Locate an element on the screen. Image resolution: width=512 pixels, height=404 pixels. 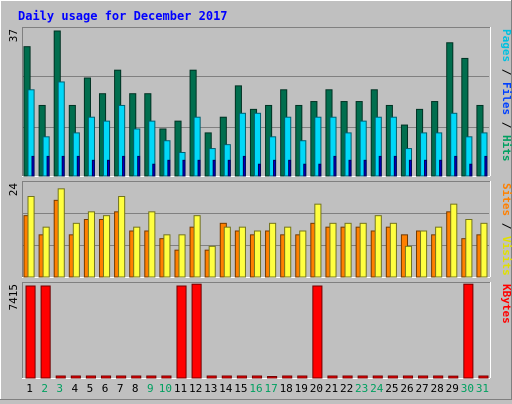
series-label-part: Files is located at coordinates (506, 98).